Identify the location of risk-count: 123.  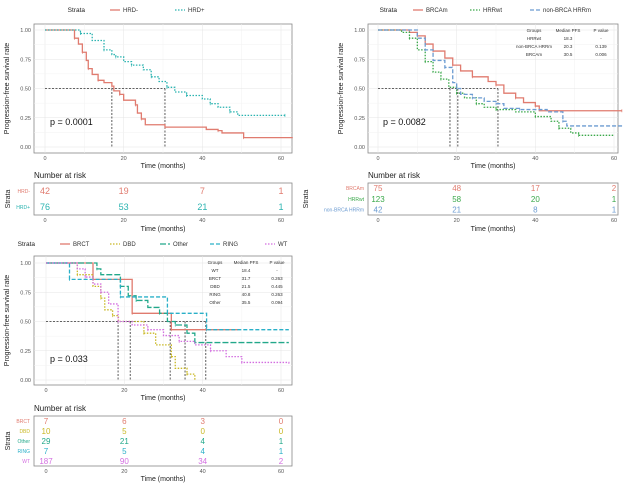
(378, 199).